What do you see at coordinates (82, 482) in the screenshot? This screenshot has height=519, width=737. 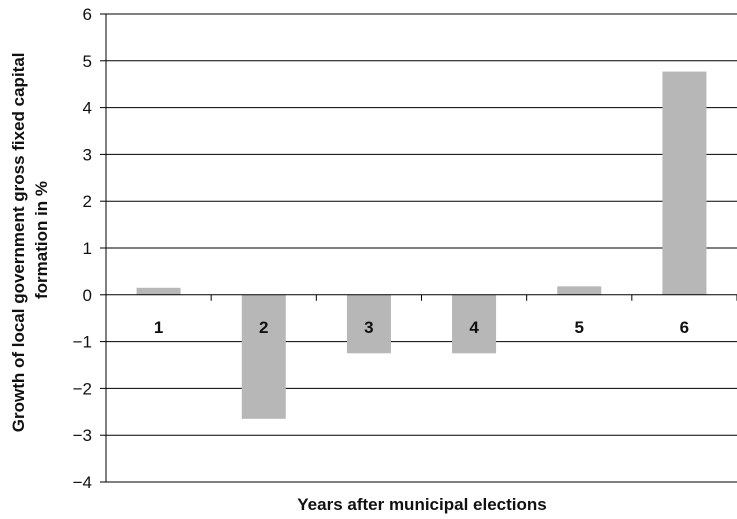 I see `y-tick-label: −4` at bounding box center [82, 482].